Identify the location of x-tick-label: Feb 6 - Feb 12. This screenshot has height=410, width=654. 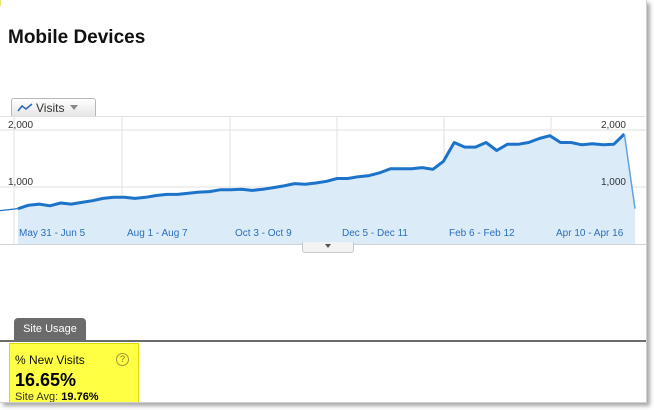
(482, 233).